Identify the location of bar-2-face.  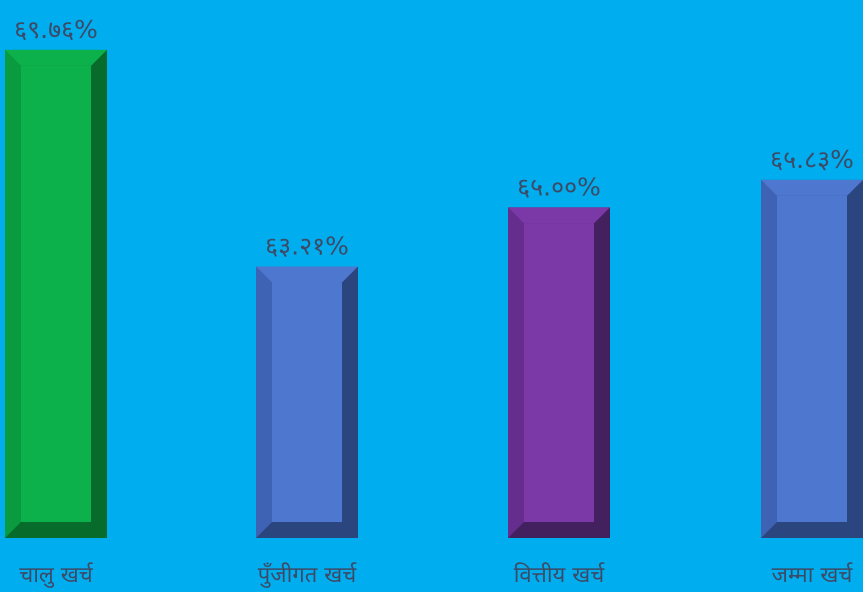
(559, 373).